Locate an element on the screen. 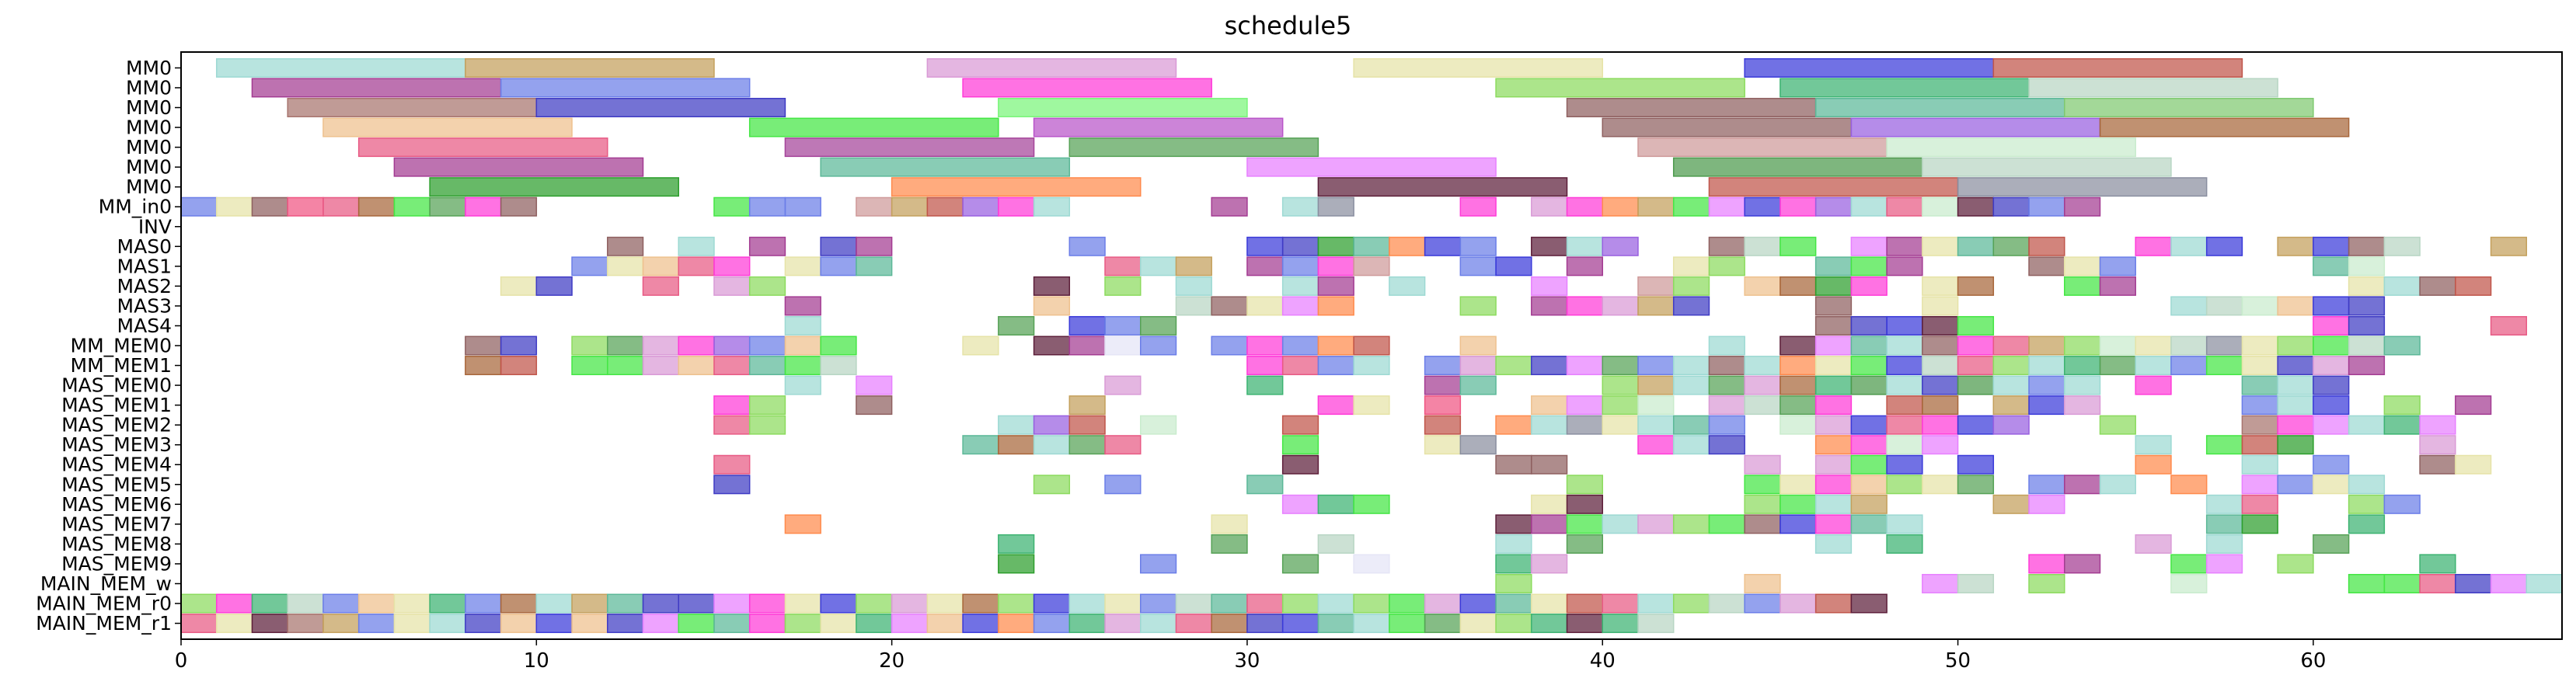 The width and height of the screenshot is (2576, 699). y-tick-label: MAS_MEM2 is located at coordinates (116, 425).